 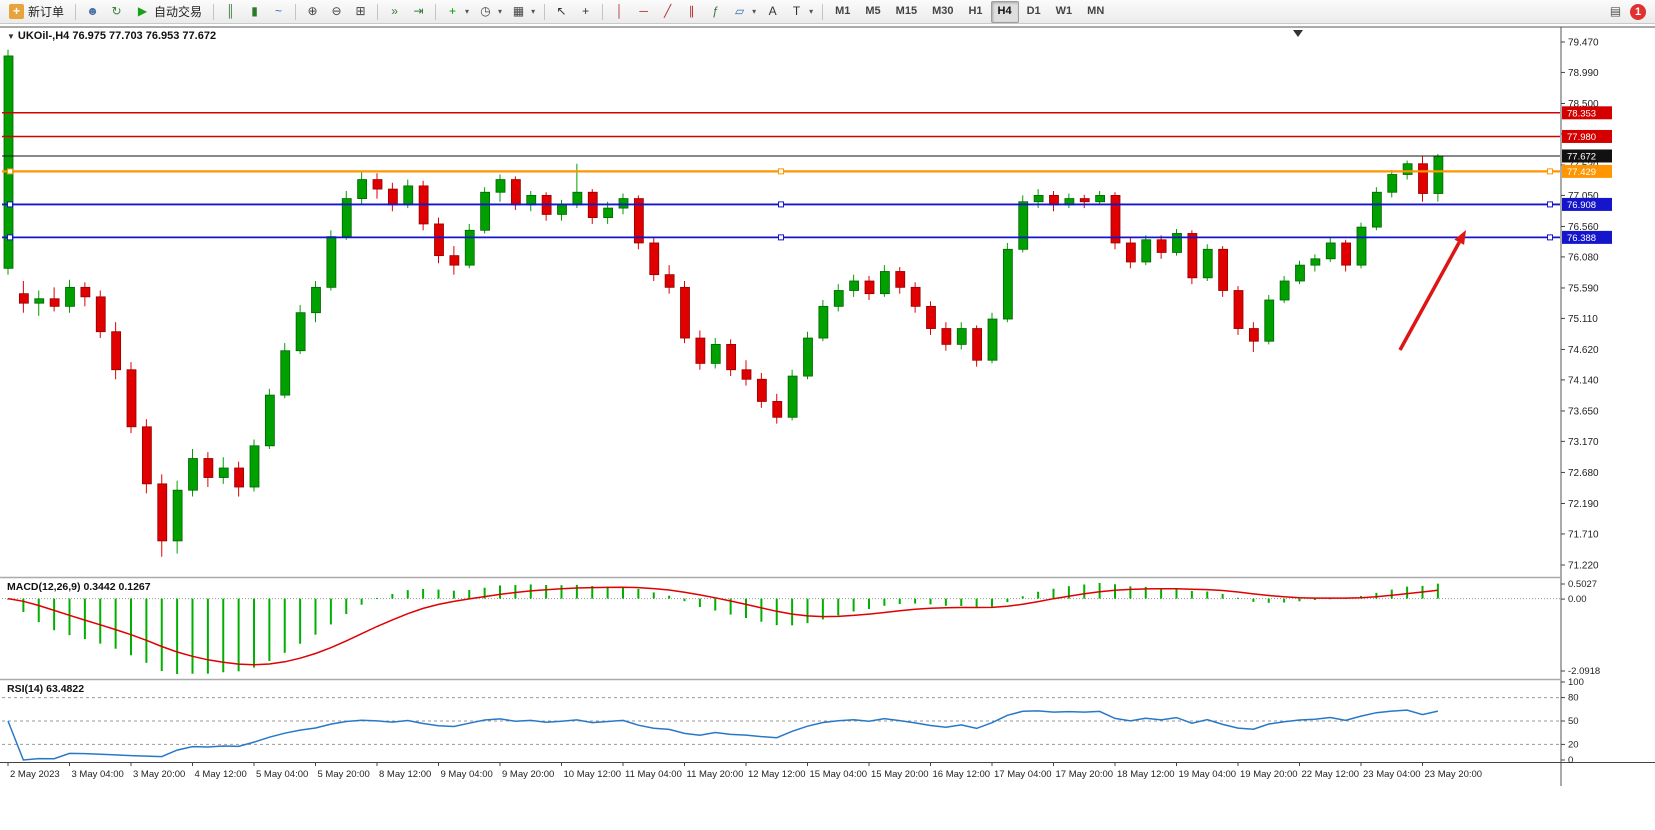 I want to click on candlestick-icon: ▮, so click(x=254, y=11).